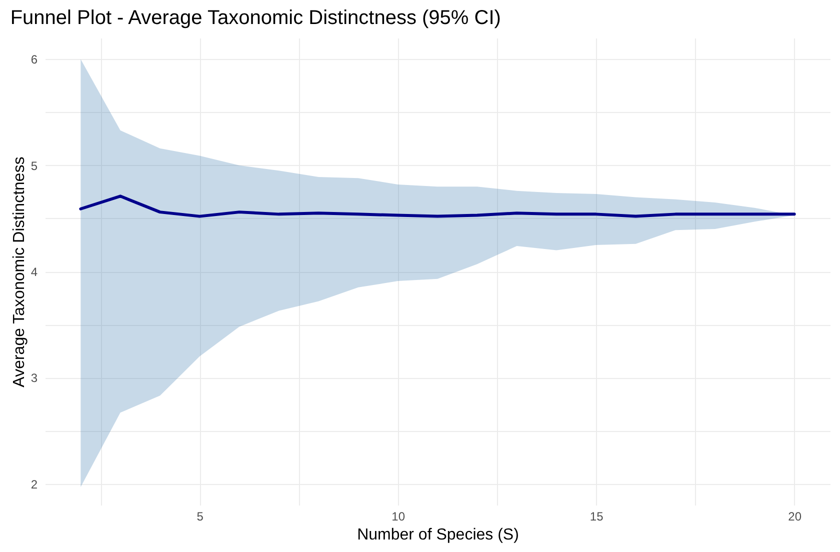 The width and height of the screenshot is (840, 552). I want to click on line-series, so click(437, 206).